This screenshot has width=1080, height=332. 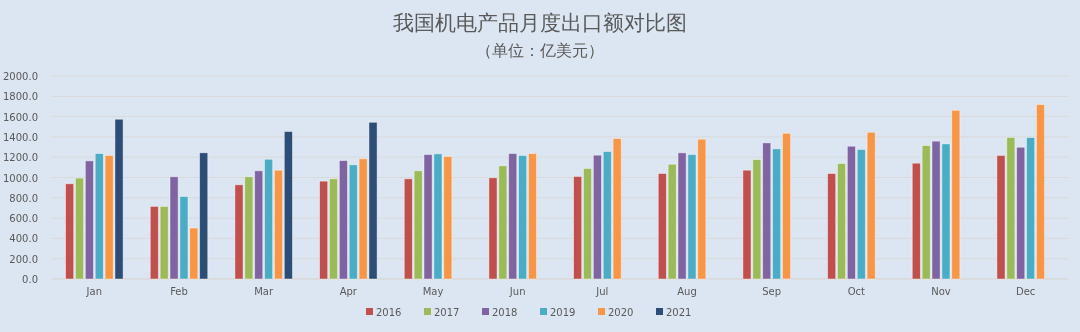 What do you see at coordinates (20, 97) in the screenshot?
I see `y-tick-label: 1800.0` at bounding box center [20, 97].